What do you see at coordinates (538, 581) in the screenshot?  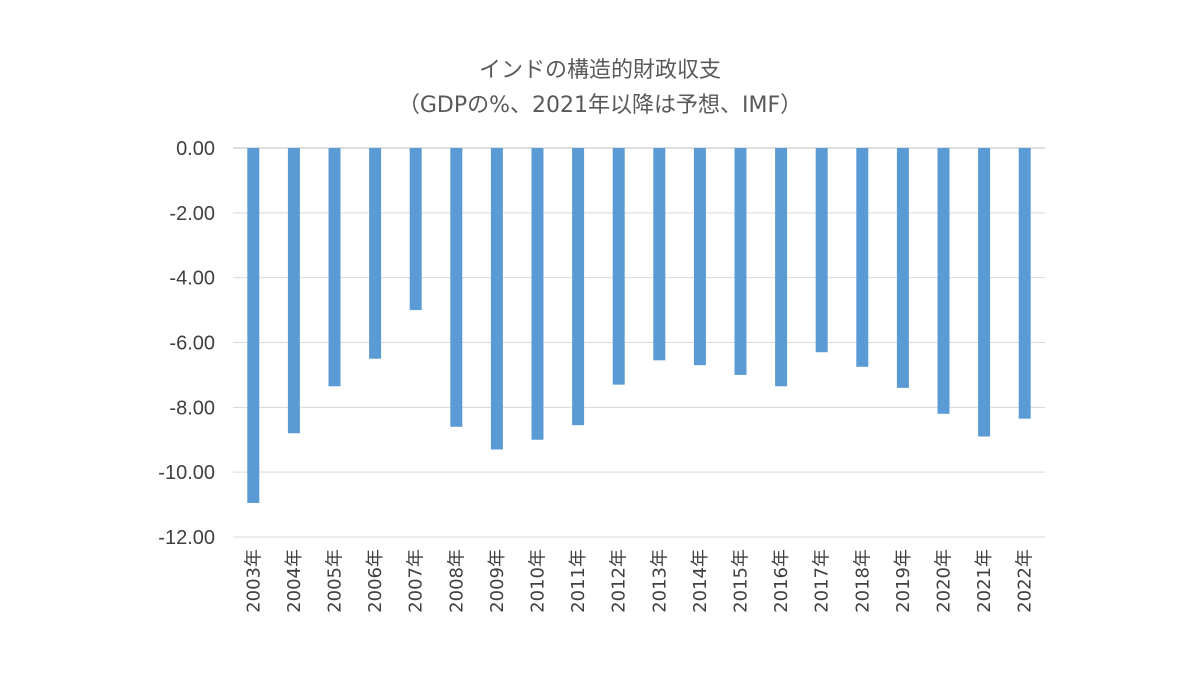 I see `x-tick-label: 2010年` at bounding box center [538, 581].